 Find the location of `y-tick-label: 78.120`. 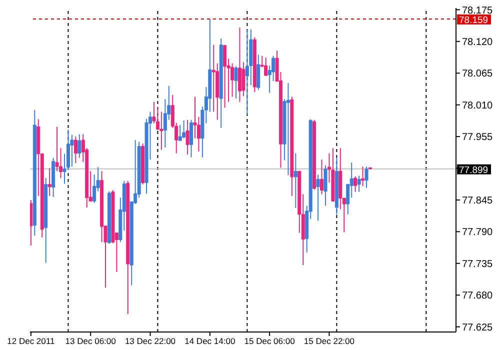

y-tick-label: 78.120 is located at coordinates (478, 42).